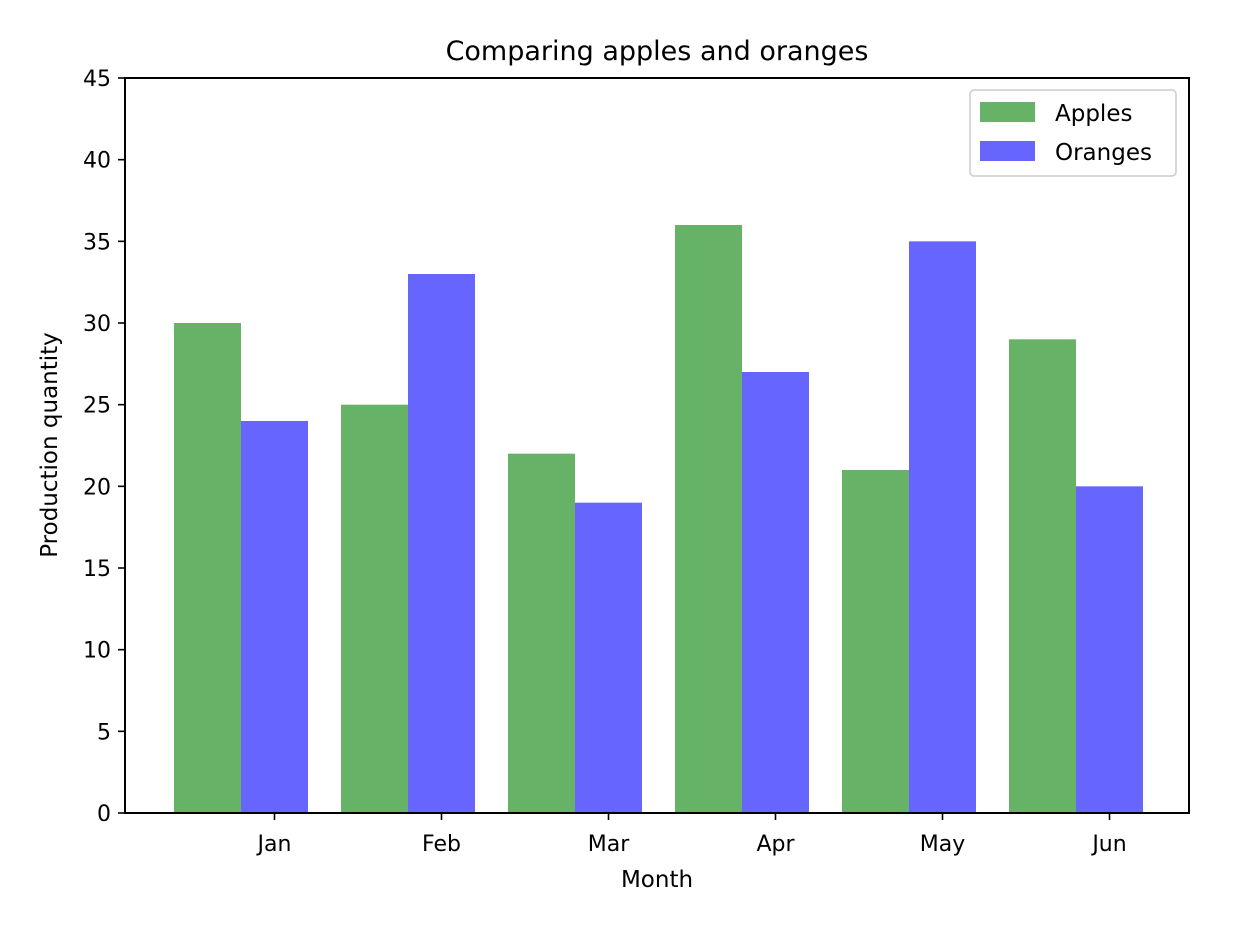 This screenshot has width=1239, height=933. What do you see at coordinates (1007, 112) in the screenshot?
I see `legend-swatch-apples` at bounding box center [1007, 112].